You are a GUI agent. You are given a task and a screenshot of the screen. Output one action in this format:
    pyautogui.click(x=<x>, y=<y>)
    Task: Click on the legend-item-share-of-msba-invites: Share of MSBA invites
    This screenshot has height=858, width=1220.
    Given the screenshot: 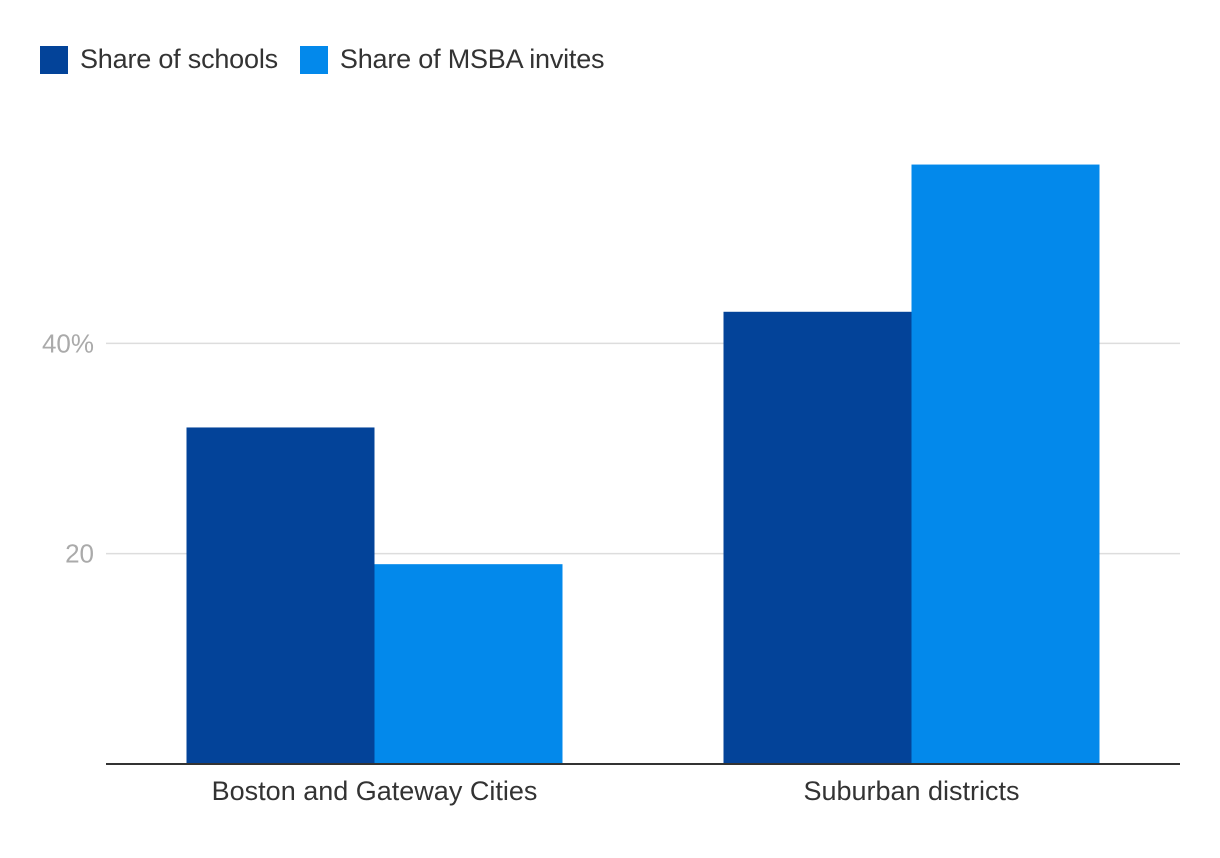 What is the action you would take?
    pyautogui.click(x=452, y=59)
    